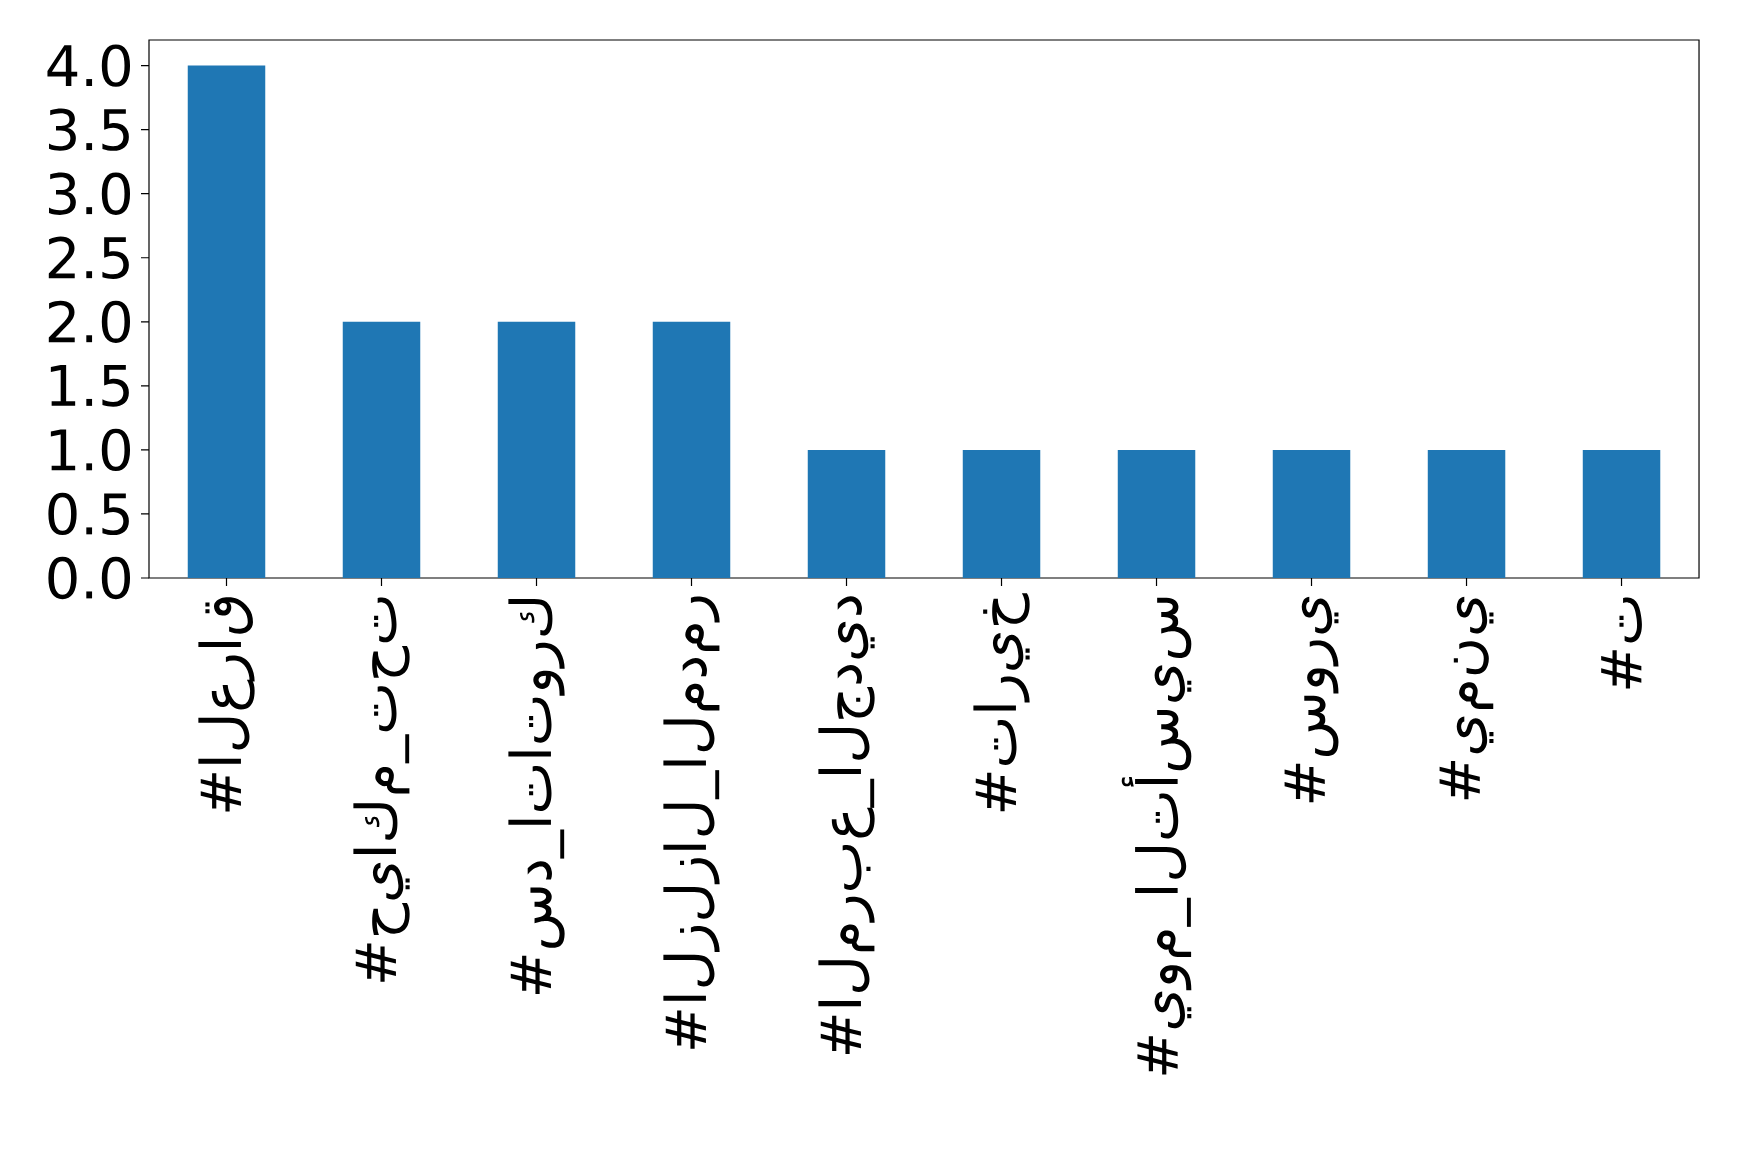 Image resolution: width=1739 pixels, height=1170 pixels. I want to click on y-tick-label: 1.0, so click(90, 450).